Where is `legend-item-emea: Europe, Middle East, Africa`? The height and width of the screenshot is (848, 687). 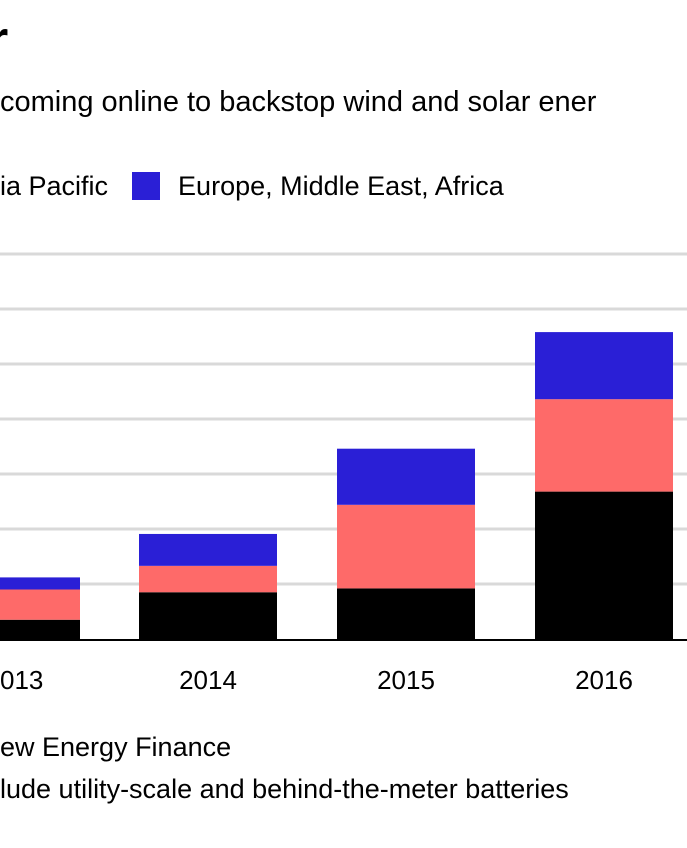 legend-item-emea: Europe, Middle East, Africa is located at coordinates (306, 186).